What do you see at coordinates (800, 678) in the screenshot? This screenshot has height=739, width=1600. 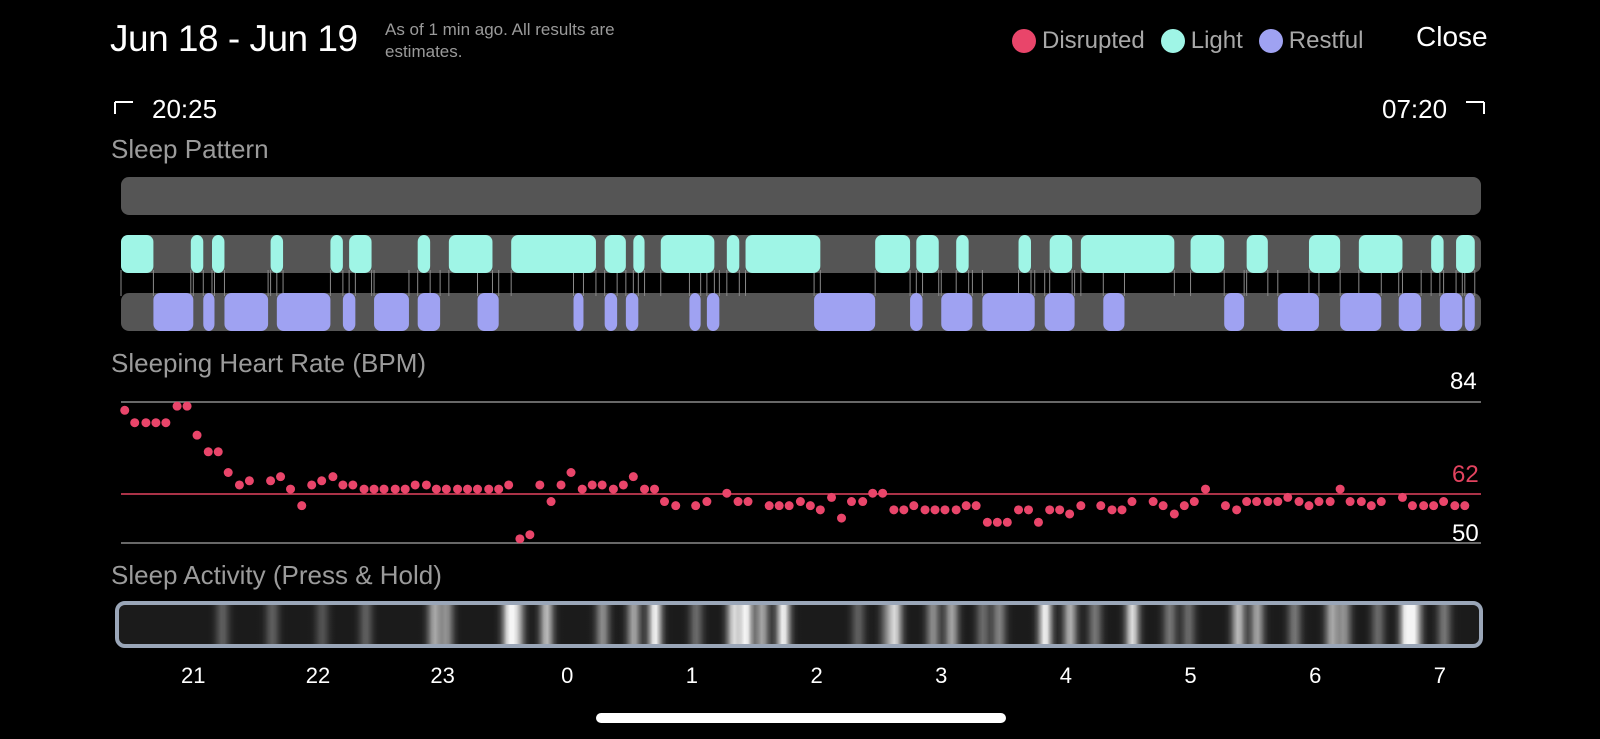 I see `time-axis: 21 22 23 0 1 2 3 4 5 6 7` at bounding box center [800, 678].